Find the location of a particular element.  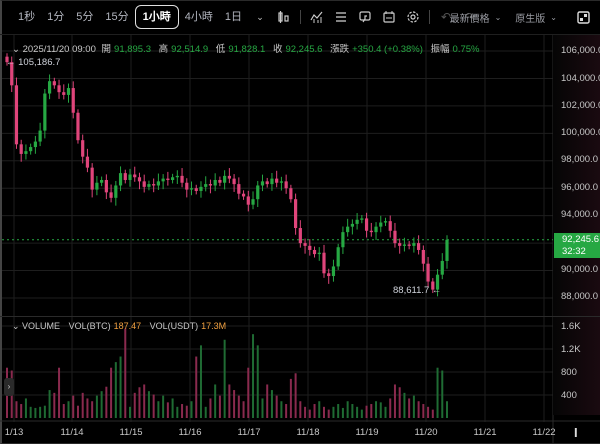

last-price-tag: 92,245.6 32:32 is located at coordinates (577, 245).